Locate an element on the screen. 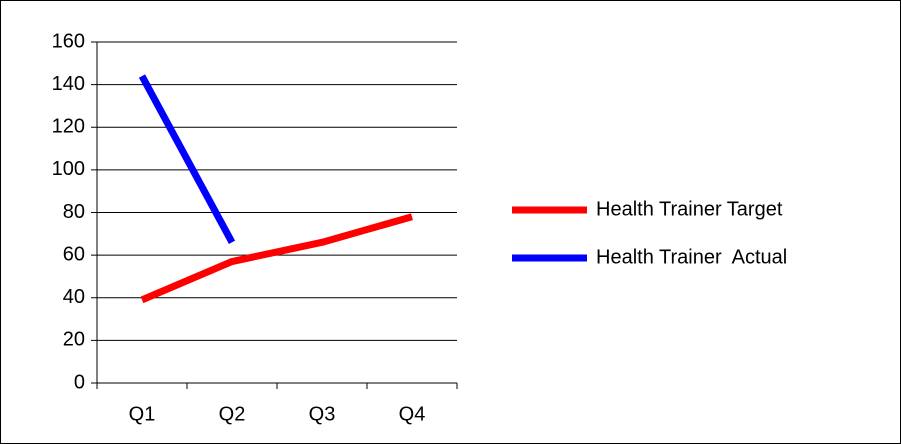 This screenshot has height=444, width=901. x-tick-label: Q4 is located at coordinates (412, 414).